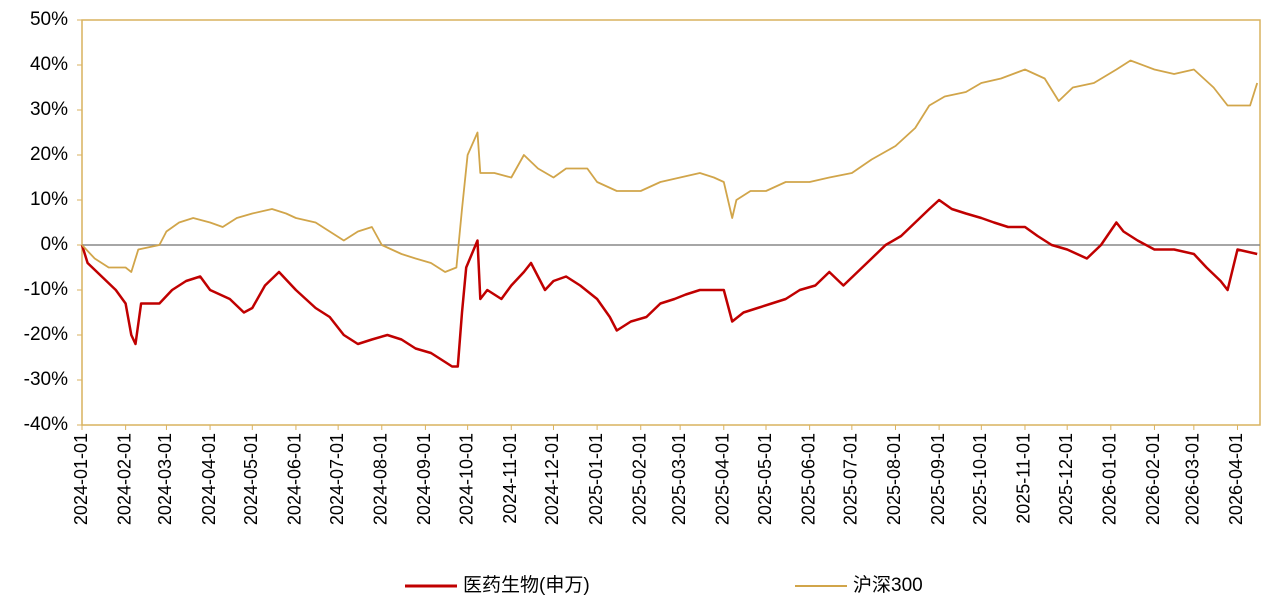  I want to click on y-tick-label: 20%, so click(49, 154).